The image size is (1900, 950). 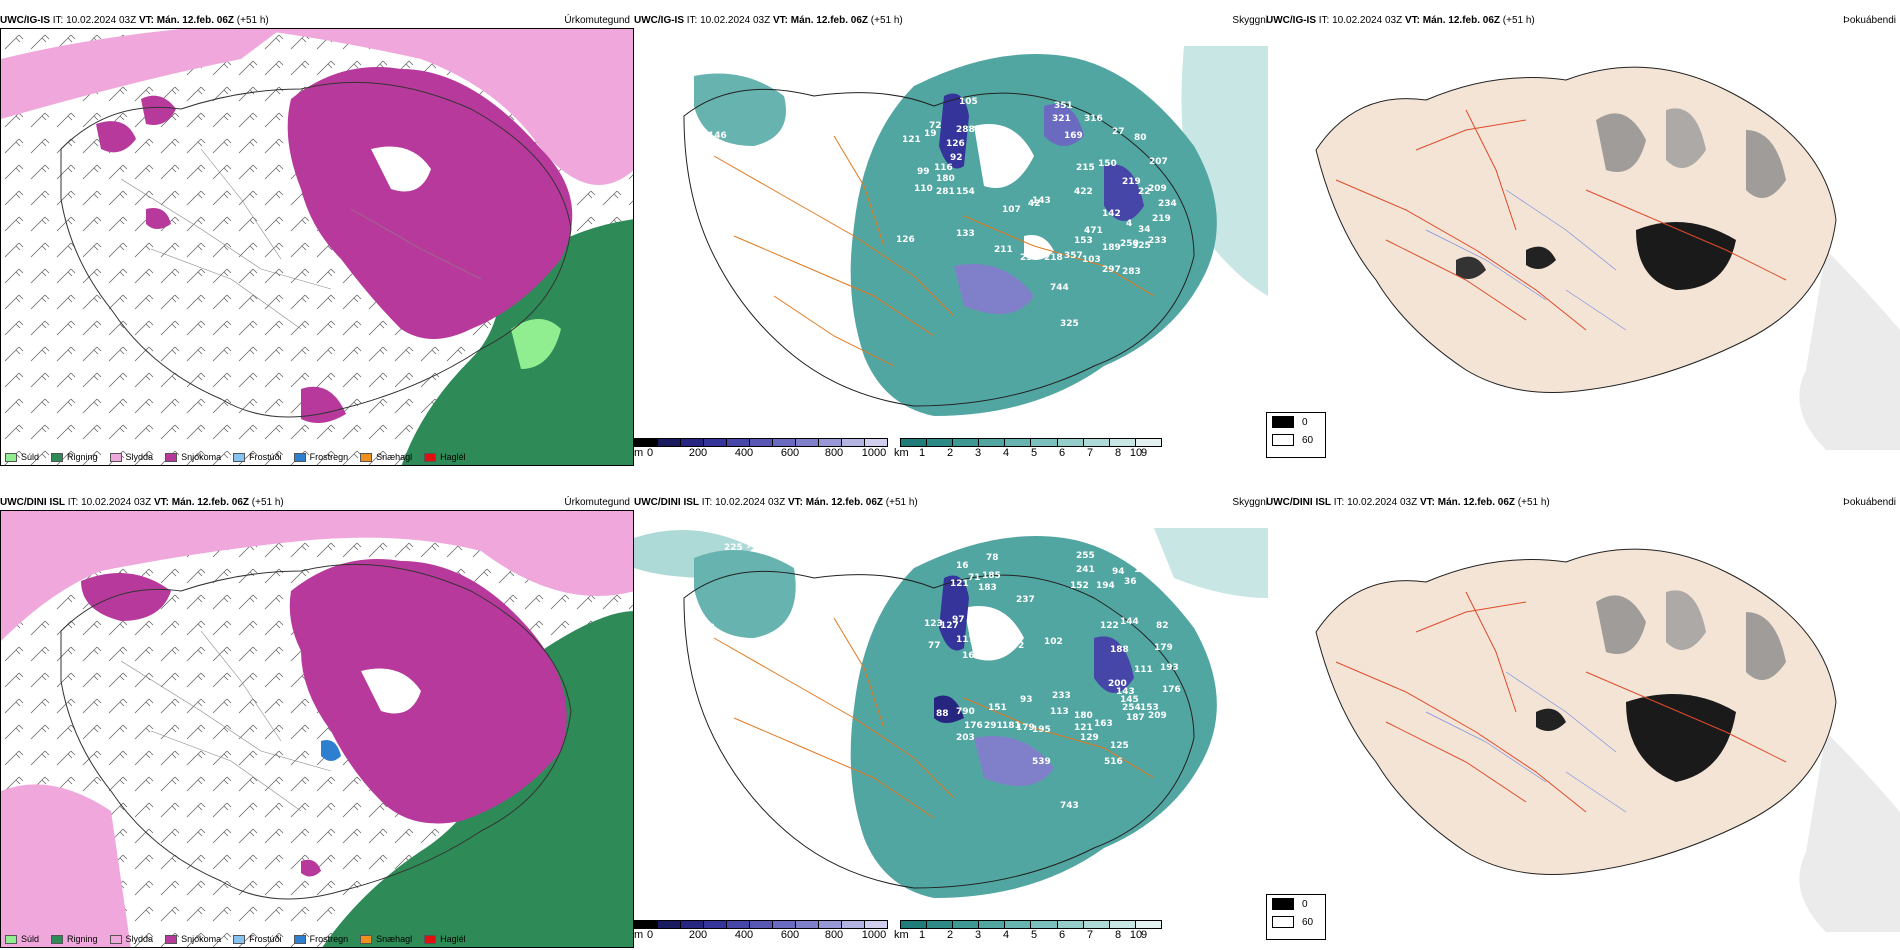 What do you see at coordinates (1136, 453) in the screenshot?
I see `scale-tick: 10` at bounding box center [1136, 453].